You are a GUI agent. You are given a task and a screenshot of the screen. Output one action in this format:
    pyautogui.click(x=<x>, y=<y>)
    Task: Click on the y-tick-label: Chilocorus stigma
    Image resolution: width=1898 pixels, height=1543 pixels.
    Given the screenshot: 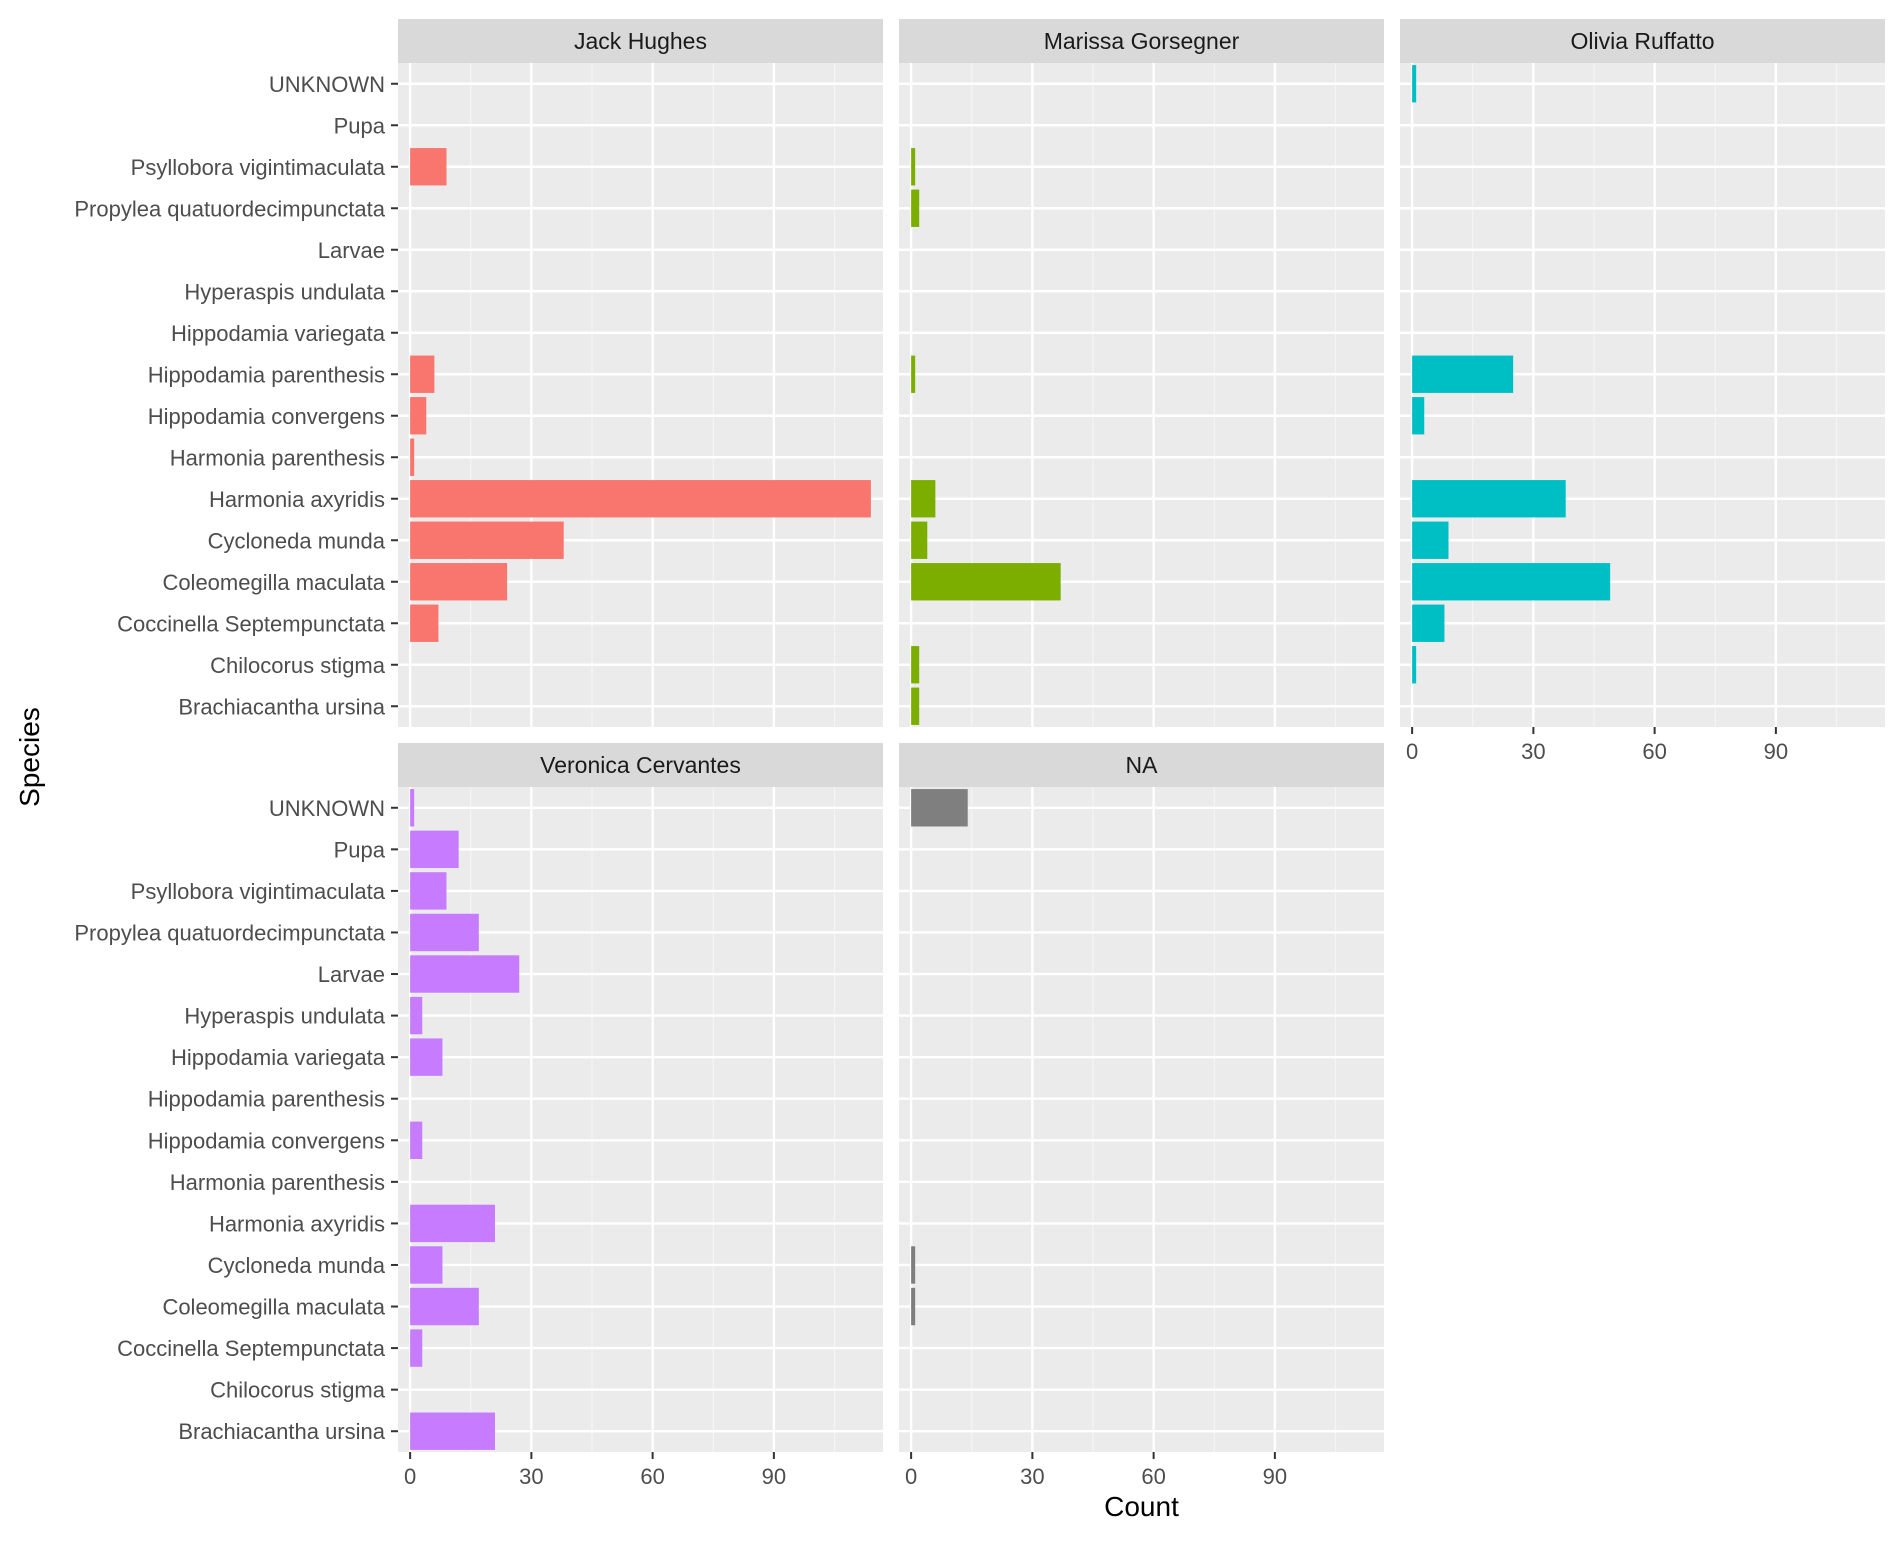 What is the action you would take?
    pyautogui.click(x=298, y=665)
    